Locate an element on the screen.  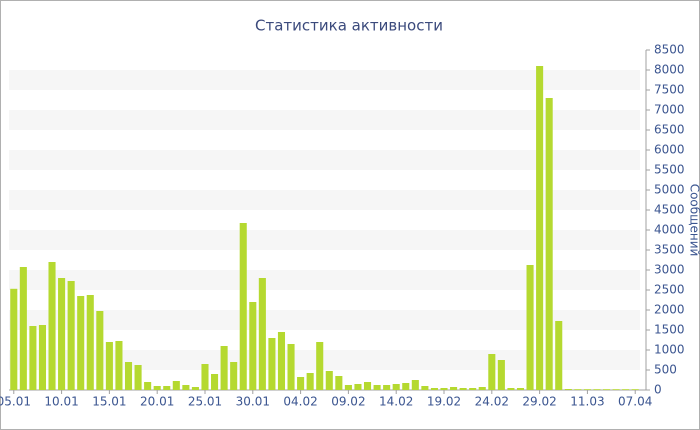
x-tick-label: 14.02 is located at coordinates (396, 402).